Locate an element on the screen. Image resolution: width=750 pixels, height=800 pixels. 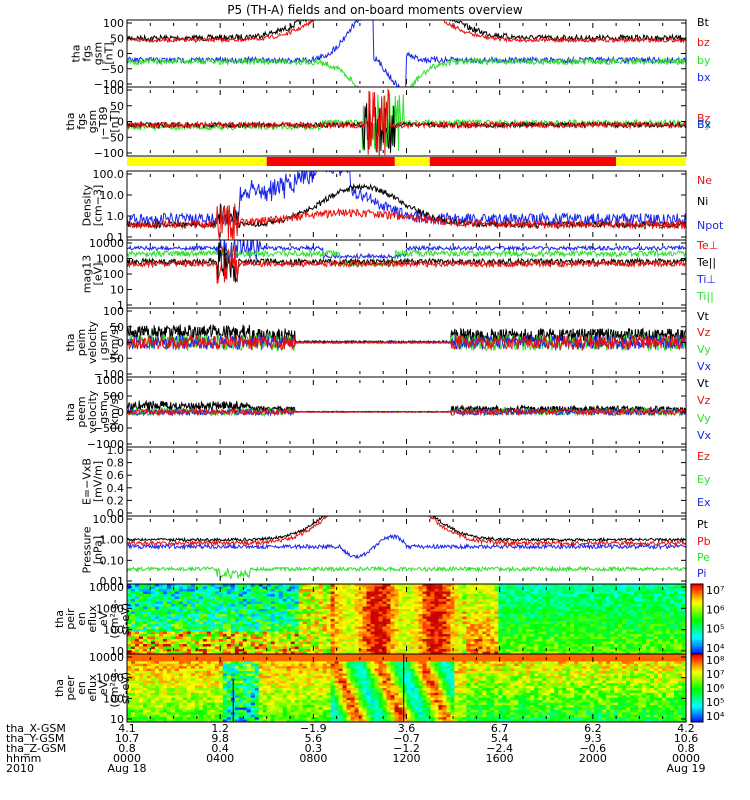
mode-segment is located at coordinates (651, 161).